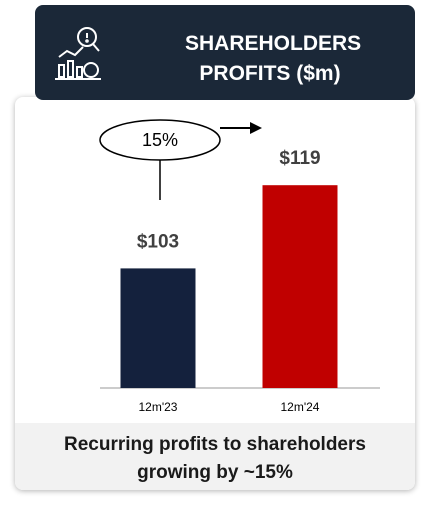 The height and width of the screenshot is (520, 431). What do you see at coordinates (158, 241) in the screenshot?
I see `value-label: $103` at bounding box center [158, 241].